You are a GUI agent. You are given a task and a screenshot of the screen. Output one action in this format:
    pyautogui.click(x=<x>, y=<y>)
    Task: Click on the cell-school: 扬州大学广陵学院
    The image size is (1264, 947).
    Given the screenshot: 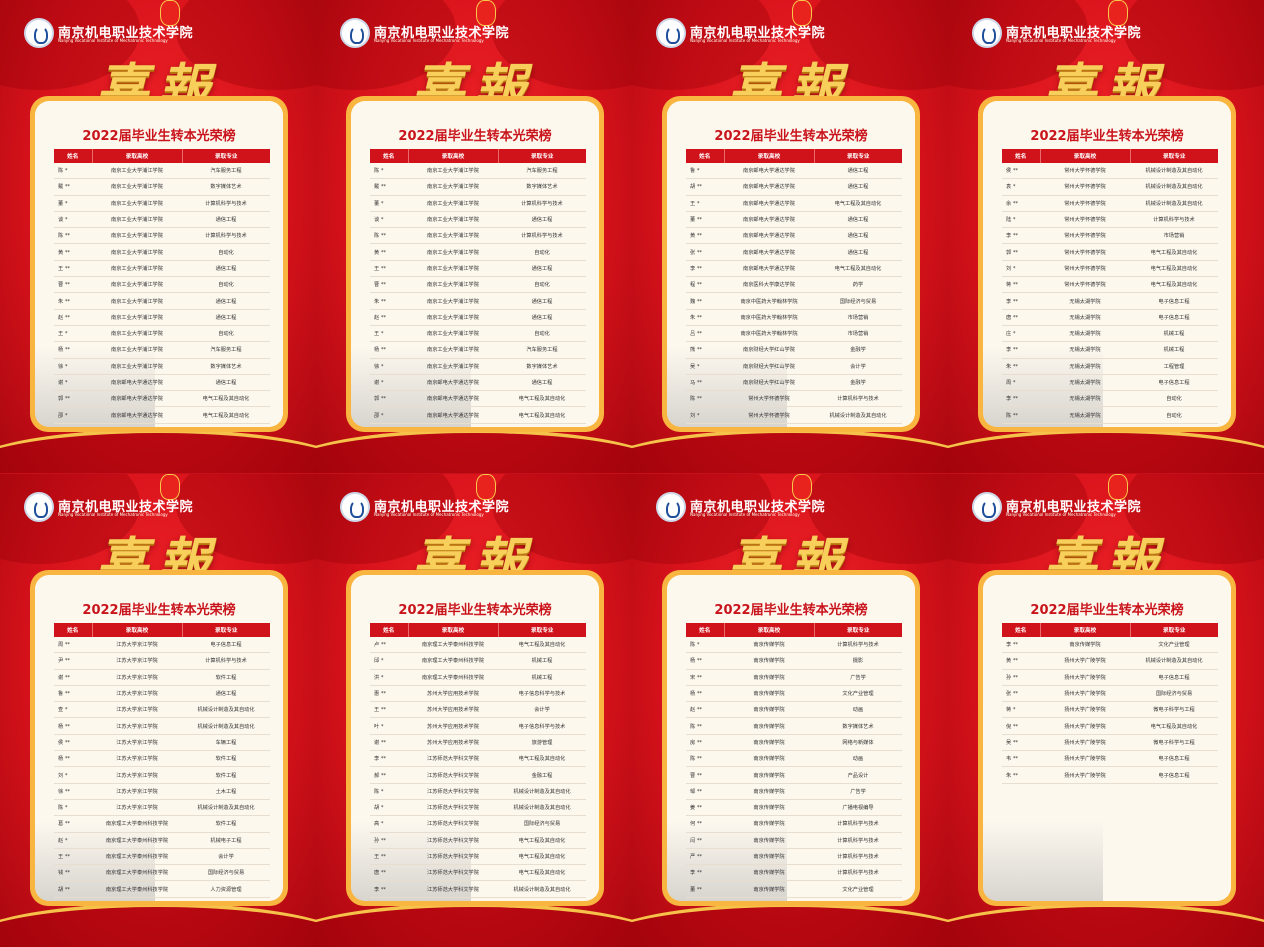 What is the action you would take?
    pyautogui.click(x=1085, y=743)
    